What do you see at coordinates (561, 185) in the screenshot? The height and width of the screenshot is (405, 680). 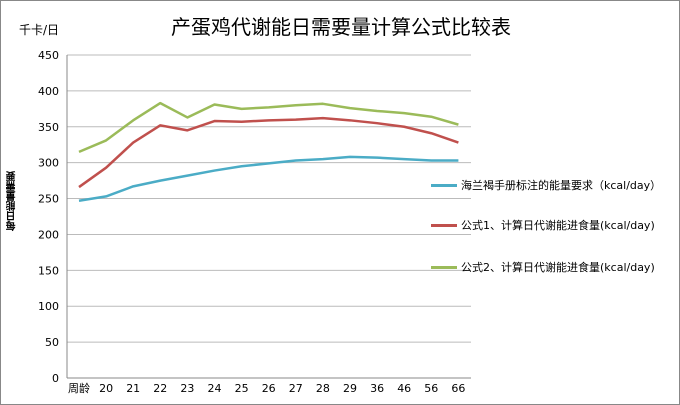 I see `legend-label: 海兰褐手册标注的能量要求（kcal/day）` at bounding box center [561, 185].